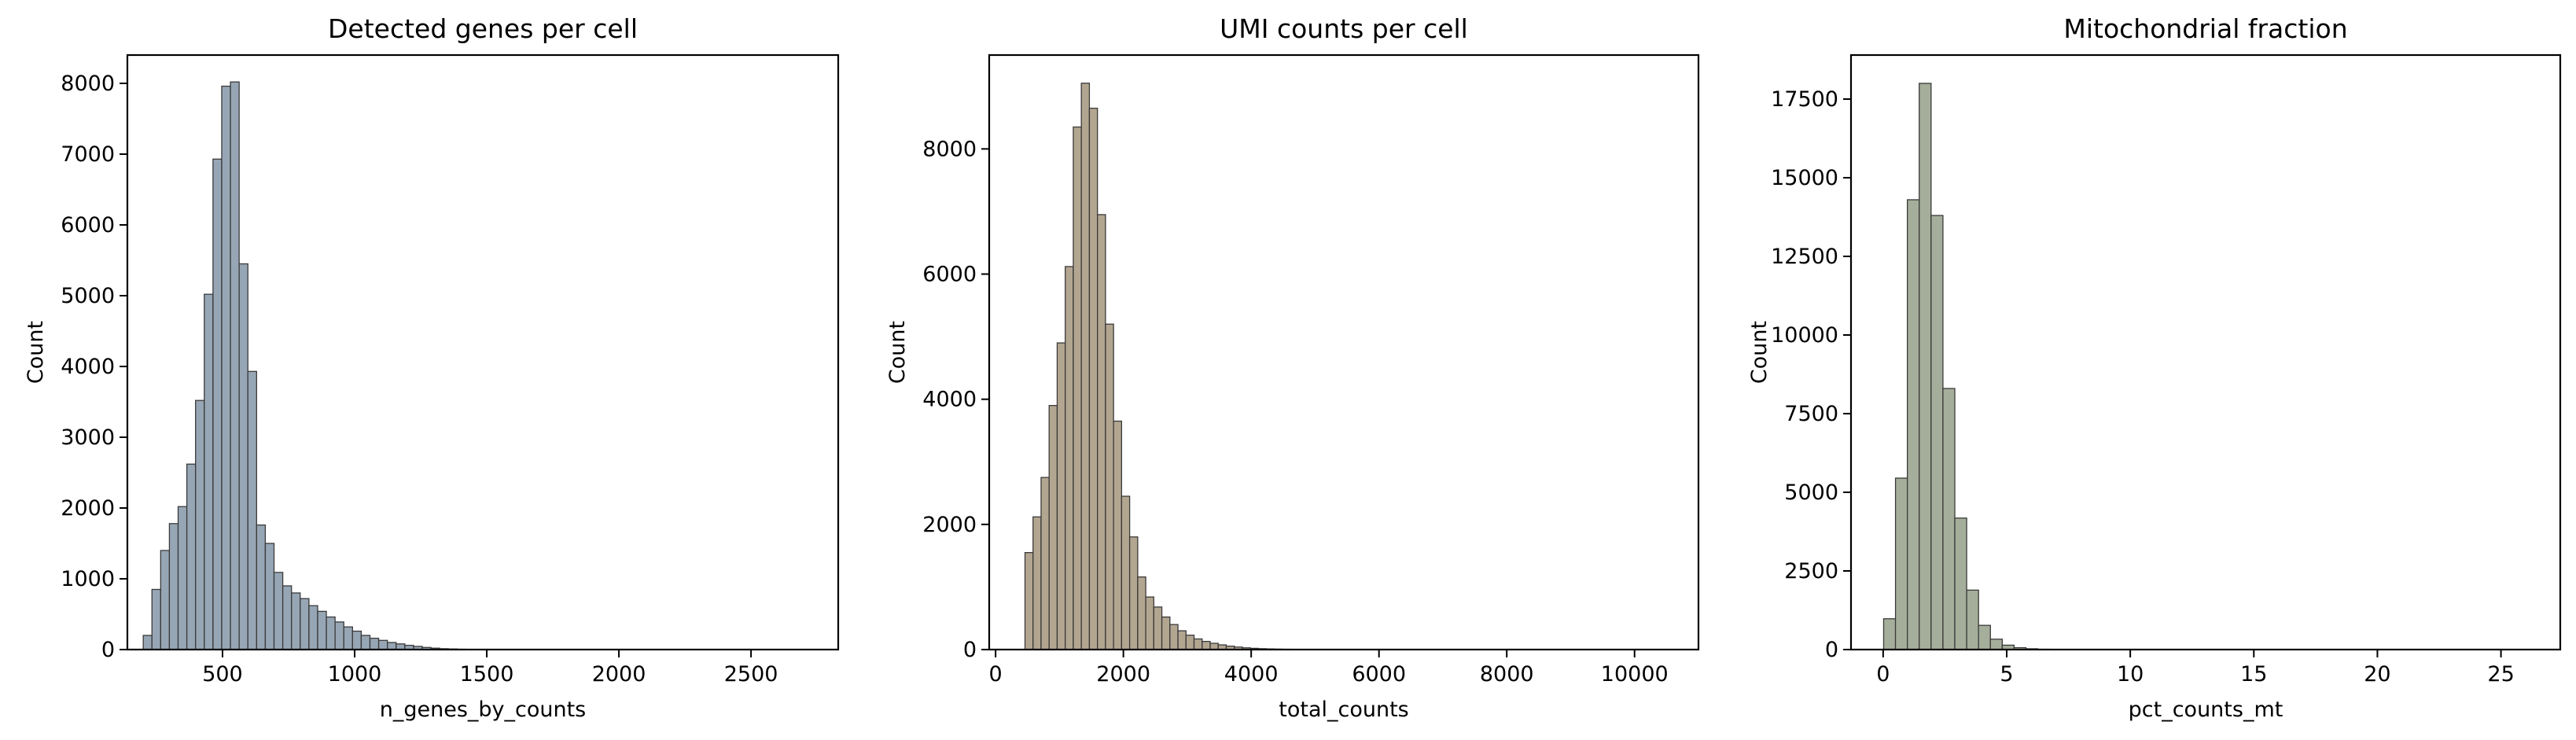 The image size is (2576, 740). I want to click on x-tick-label: 1500, so click(487, 674).